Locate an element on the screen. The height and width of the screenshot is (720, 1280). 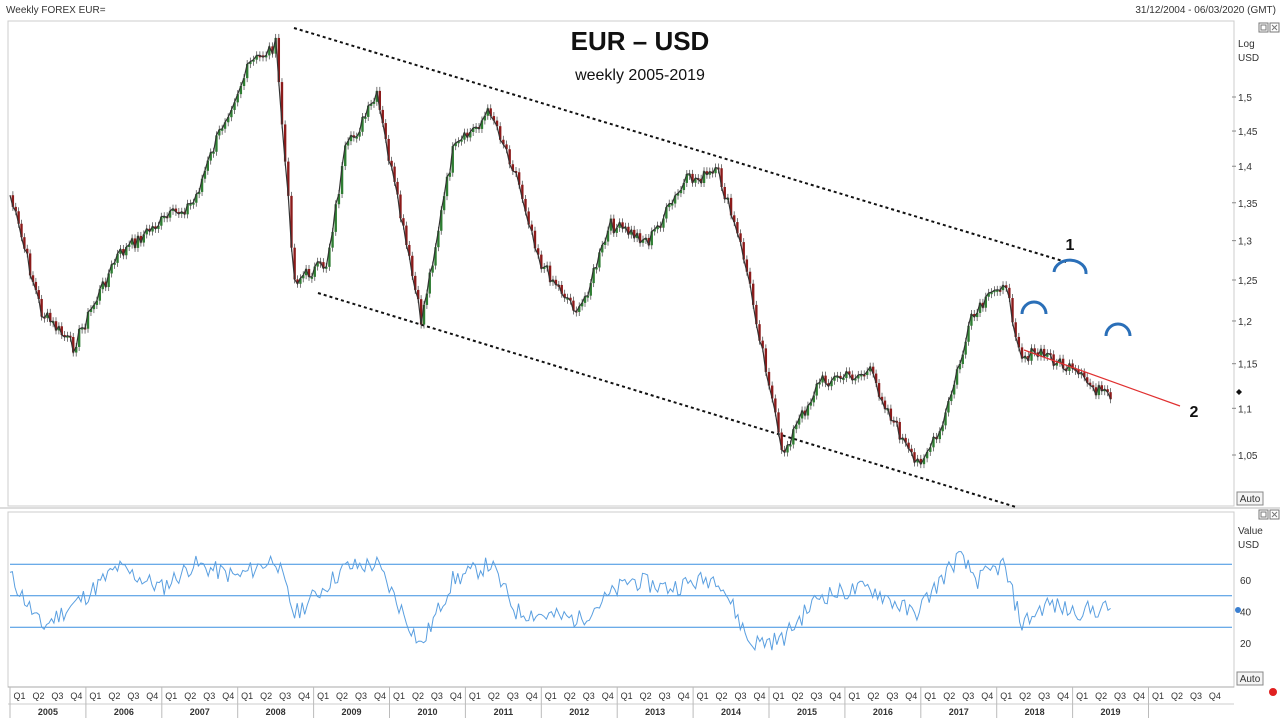
svg-text: Auto is located at coordinates (1250, 499).